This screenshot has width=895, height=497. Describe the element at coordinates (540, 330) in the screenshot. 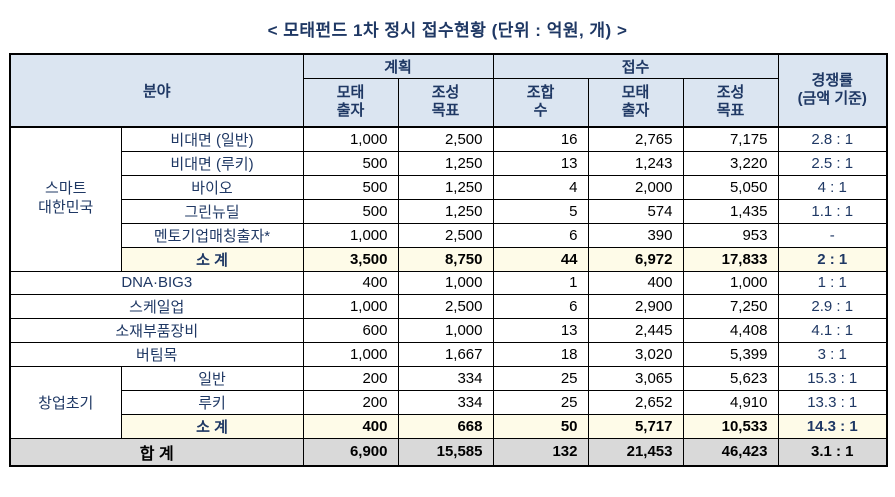

I see `cell-union-count: 13` at that location.